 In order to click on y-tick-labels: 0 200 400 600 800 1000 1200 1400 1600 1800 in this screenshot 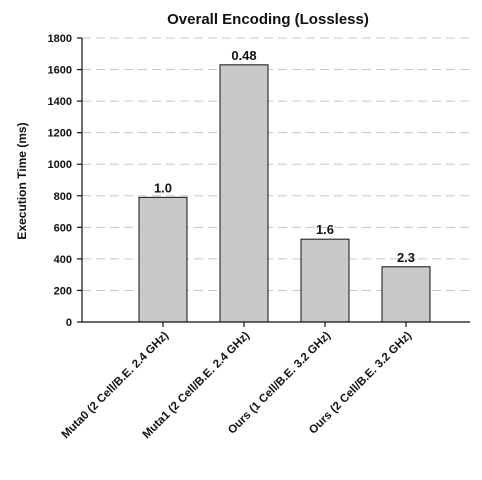, I will do `click(60, 181)`.